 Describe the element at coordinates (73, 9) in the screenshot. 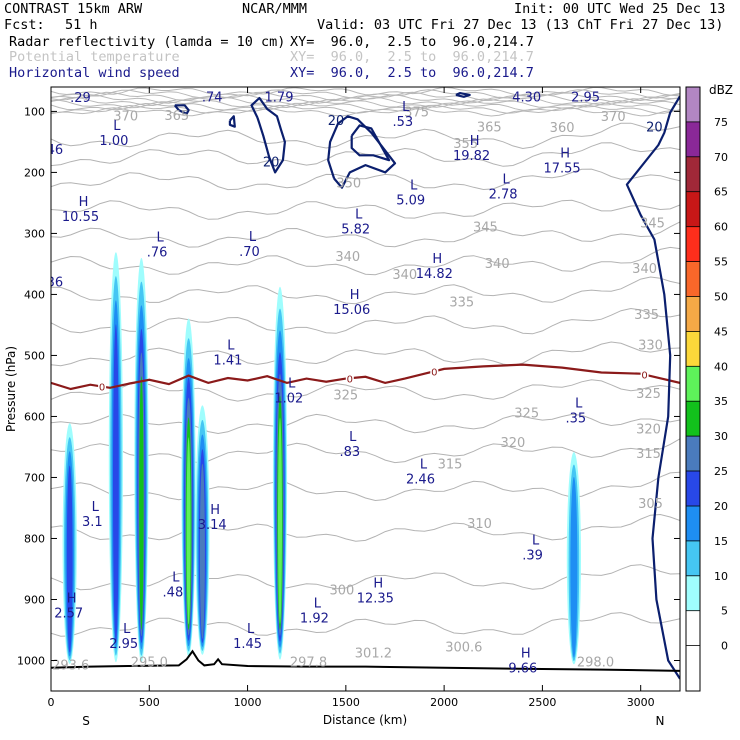

I see `model-title: CONTRAST 15km ARW` at that location.